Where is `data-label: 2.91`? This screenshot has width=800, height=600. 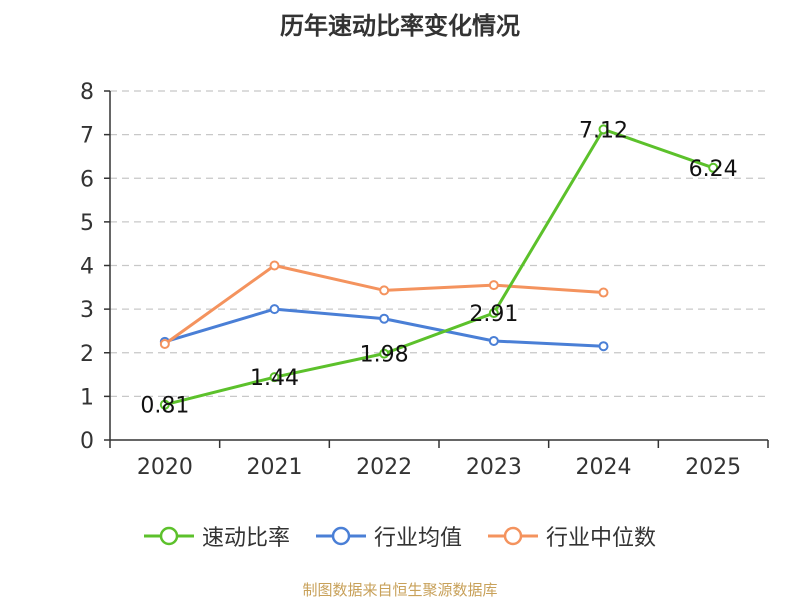 data-label: 2.91 is located at coordinates (493, 314).